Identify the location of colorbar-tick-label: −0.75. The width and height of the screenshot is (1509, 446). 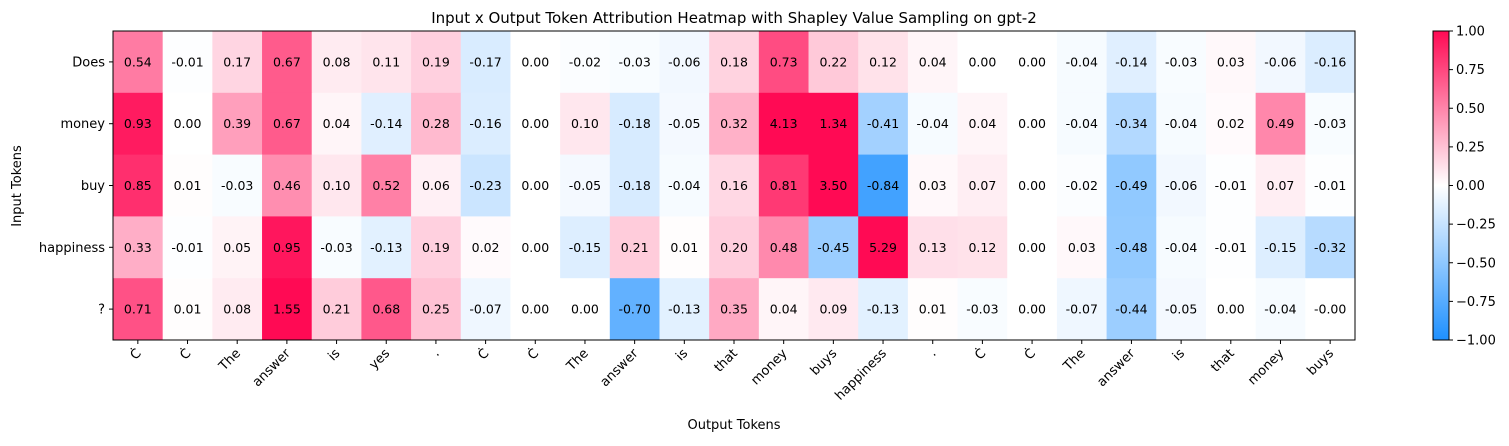
(1476, 302).